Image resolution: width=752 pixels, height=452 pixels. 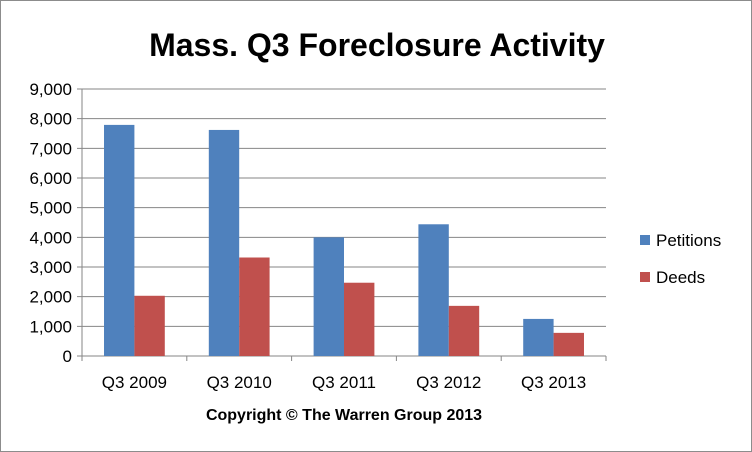 What do you see at coordinates (50, 119) in the screenshot?
I see `y-tick-label: 8,000` at bounding box center [50, 119].